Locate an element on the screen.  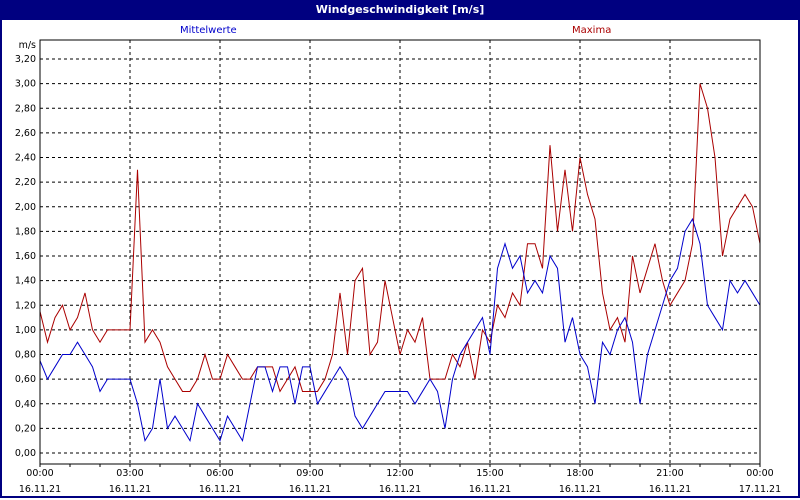
svg-text: m/s is located at coordinates (27, 45).